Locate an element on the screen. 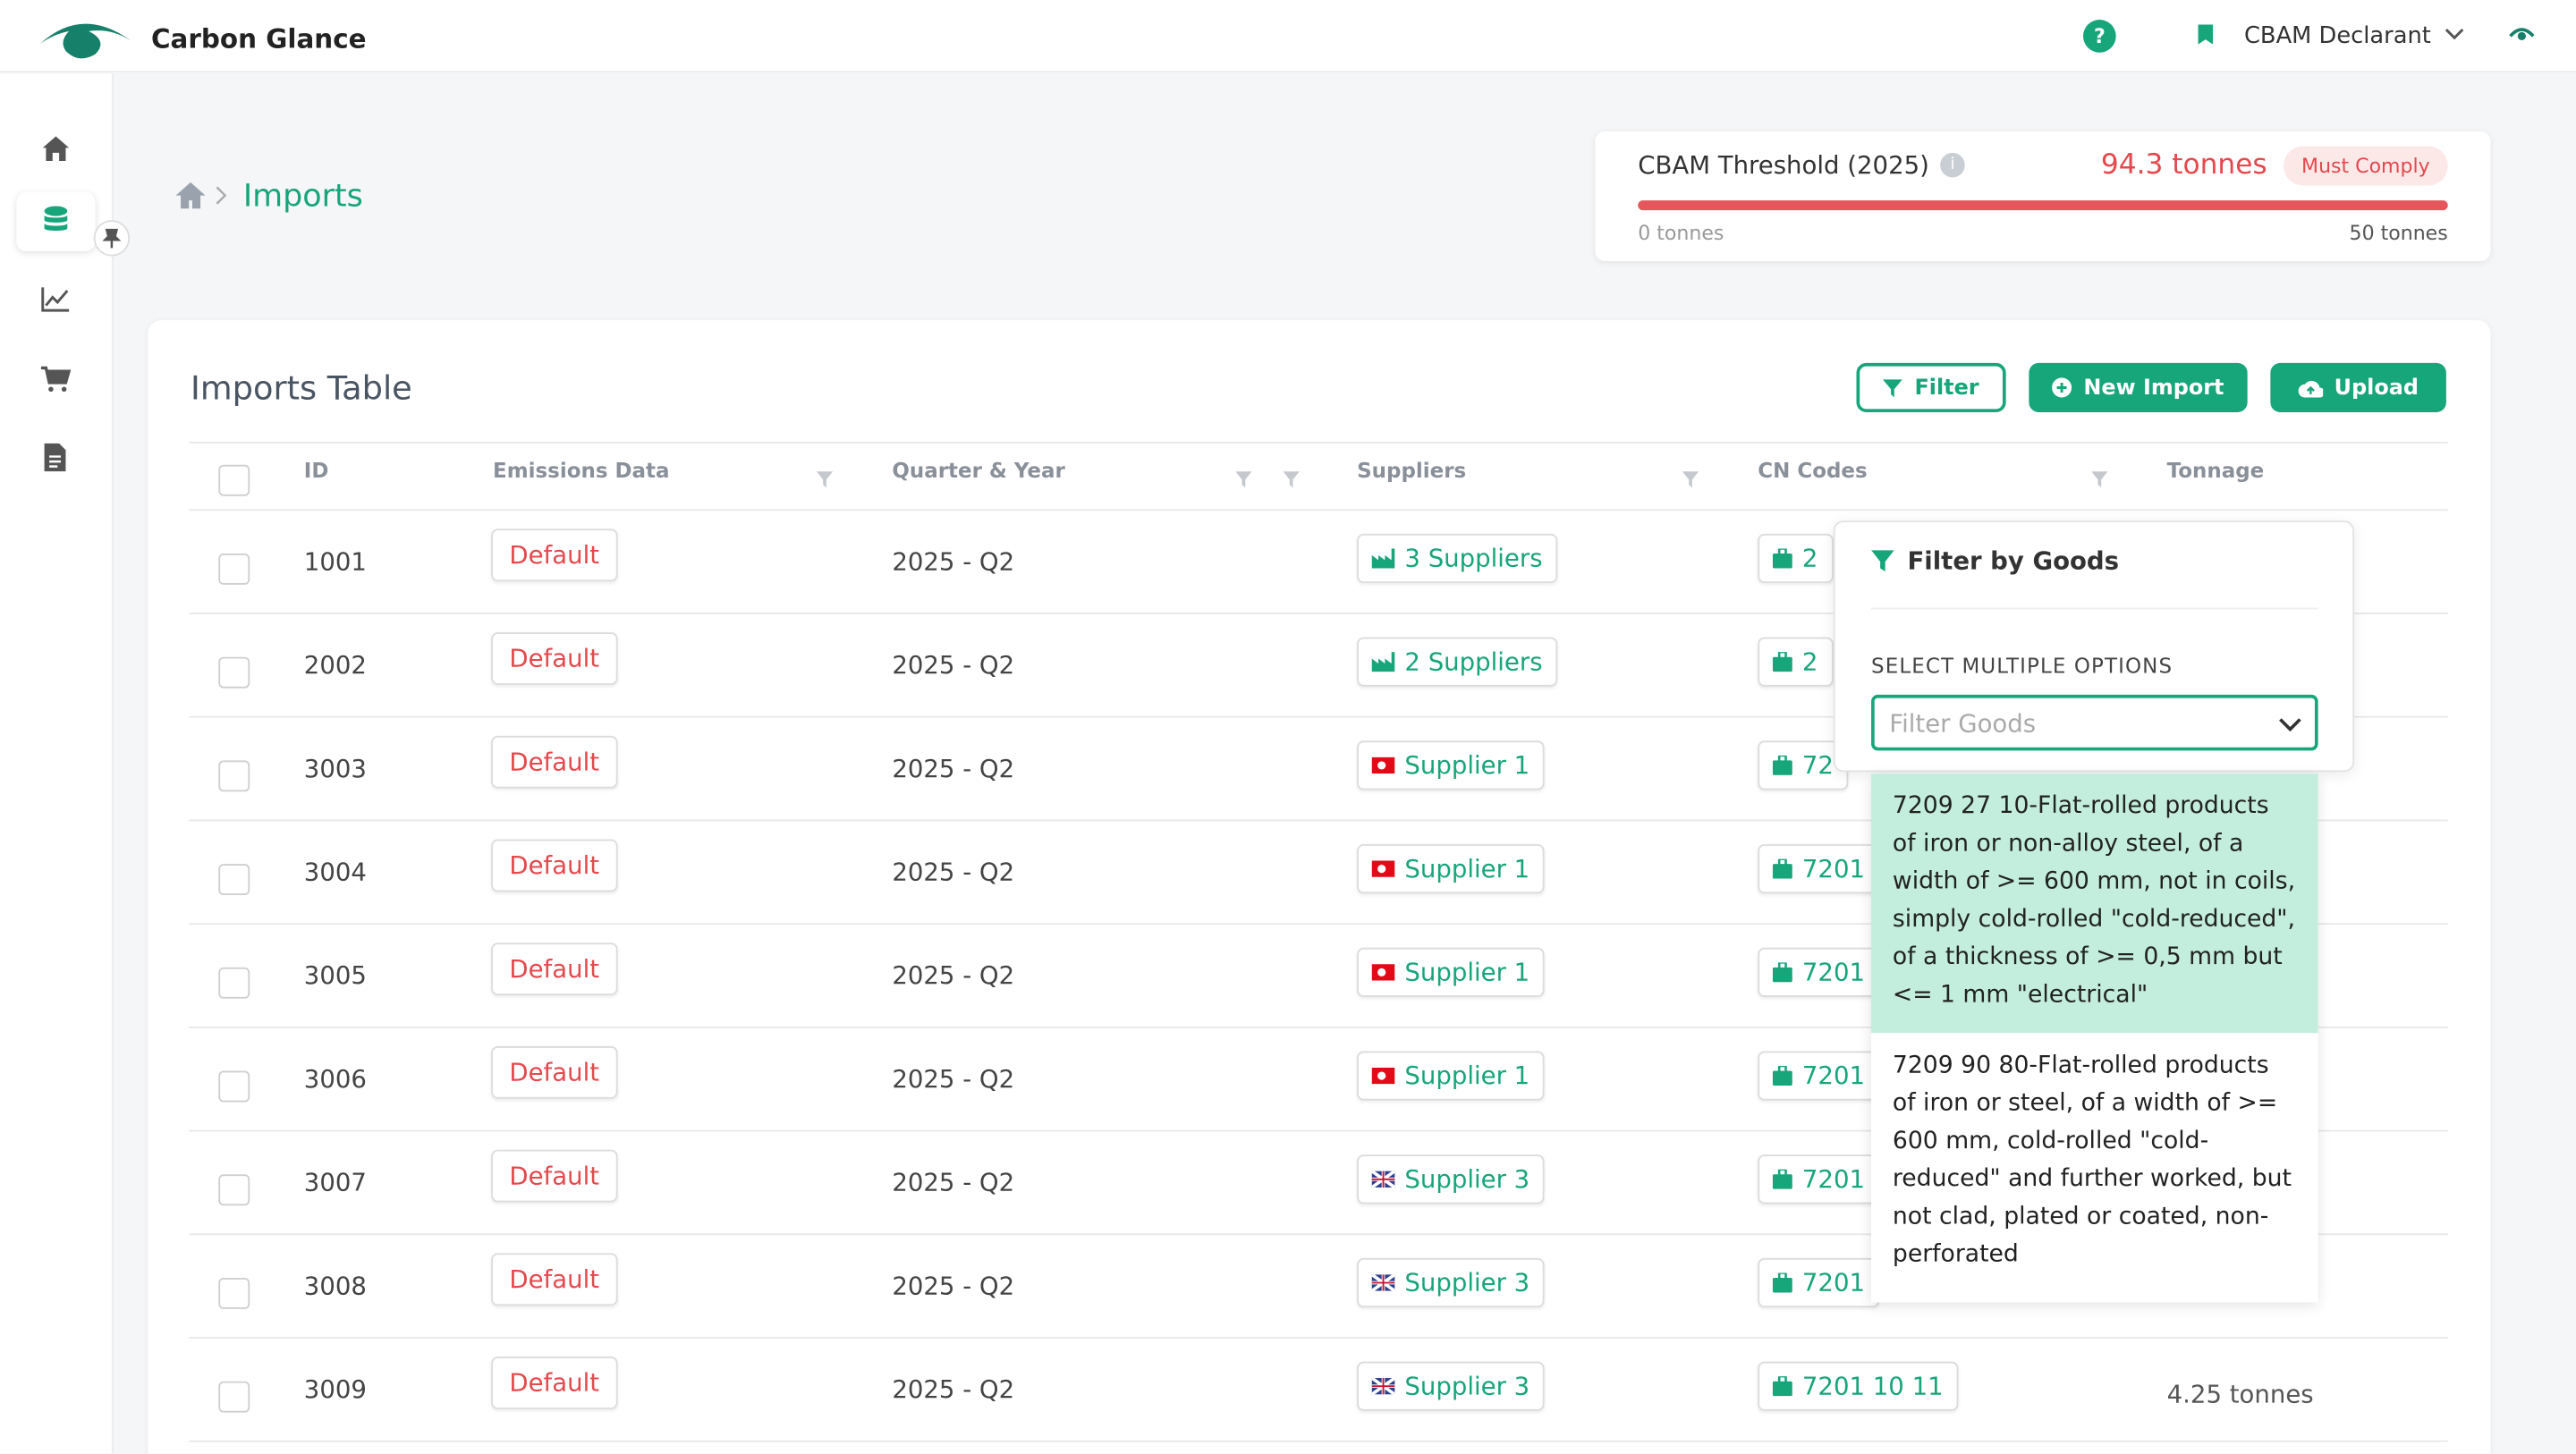 The height and width of the screenshot is (1454, 2576). help-icon: ? is located at coordinates (2099, 37).